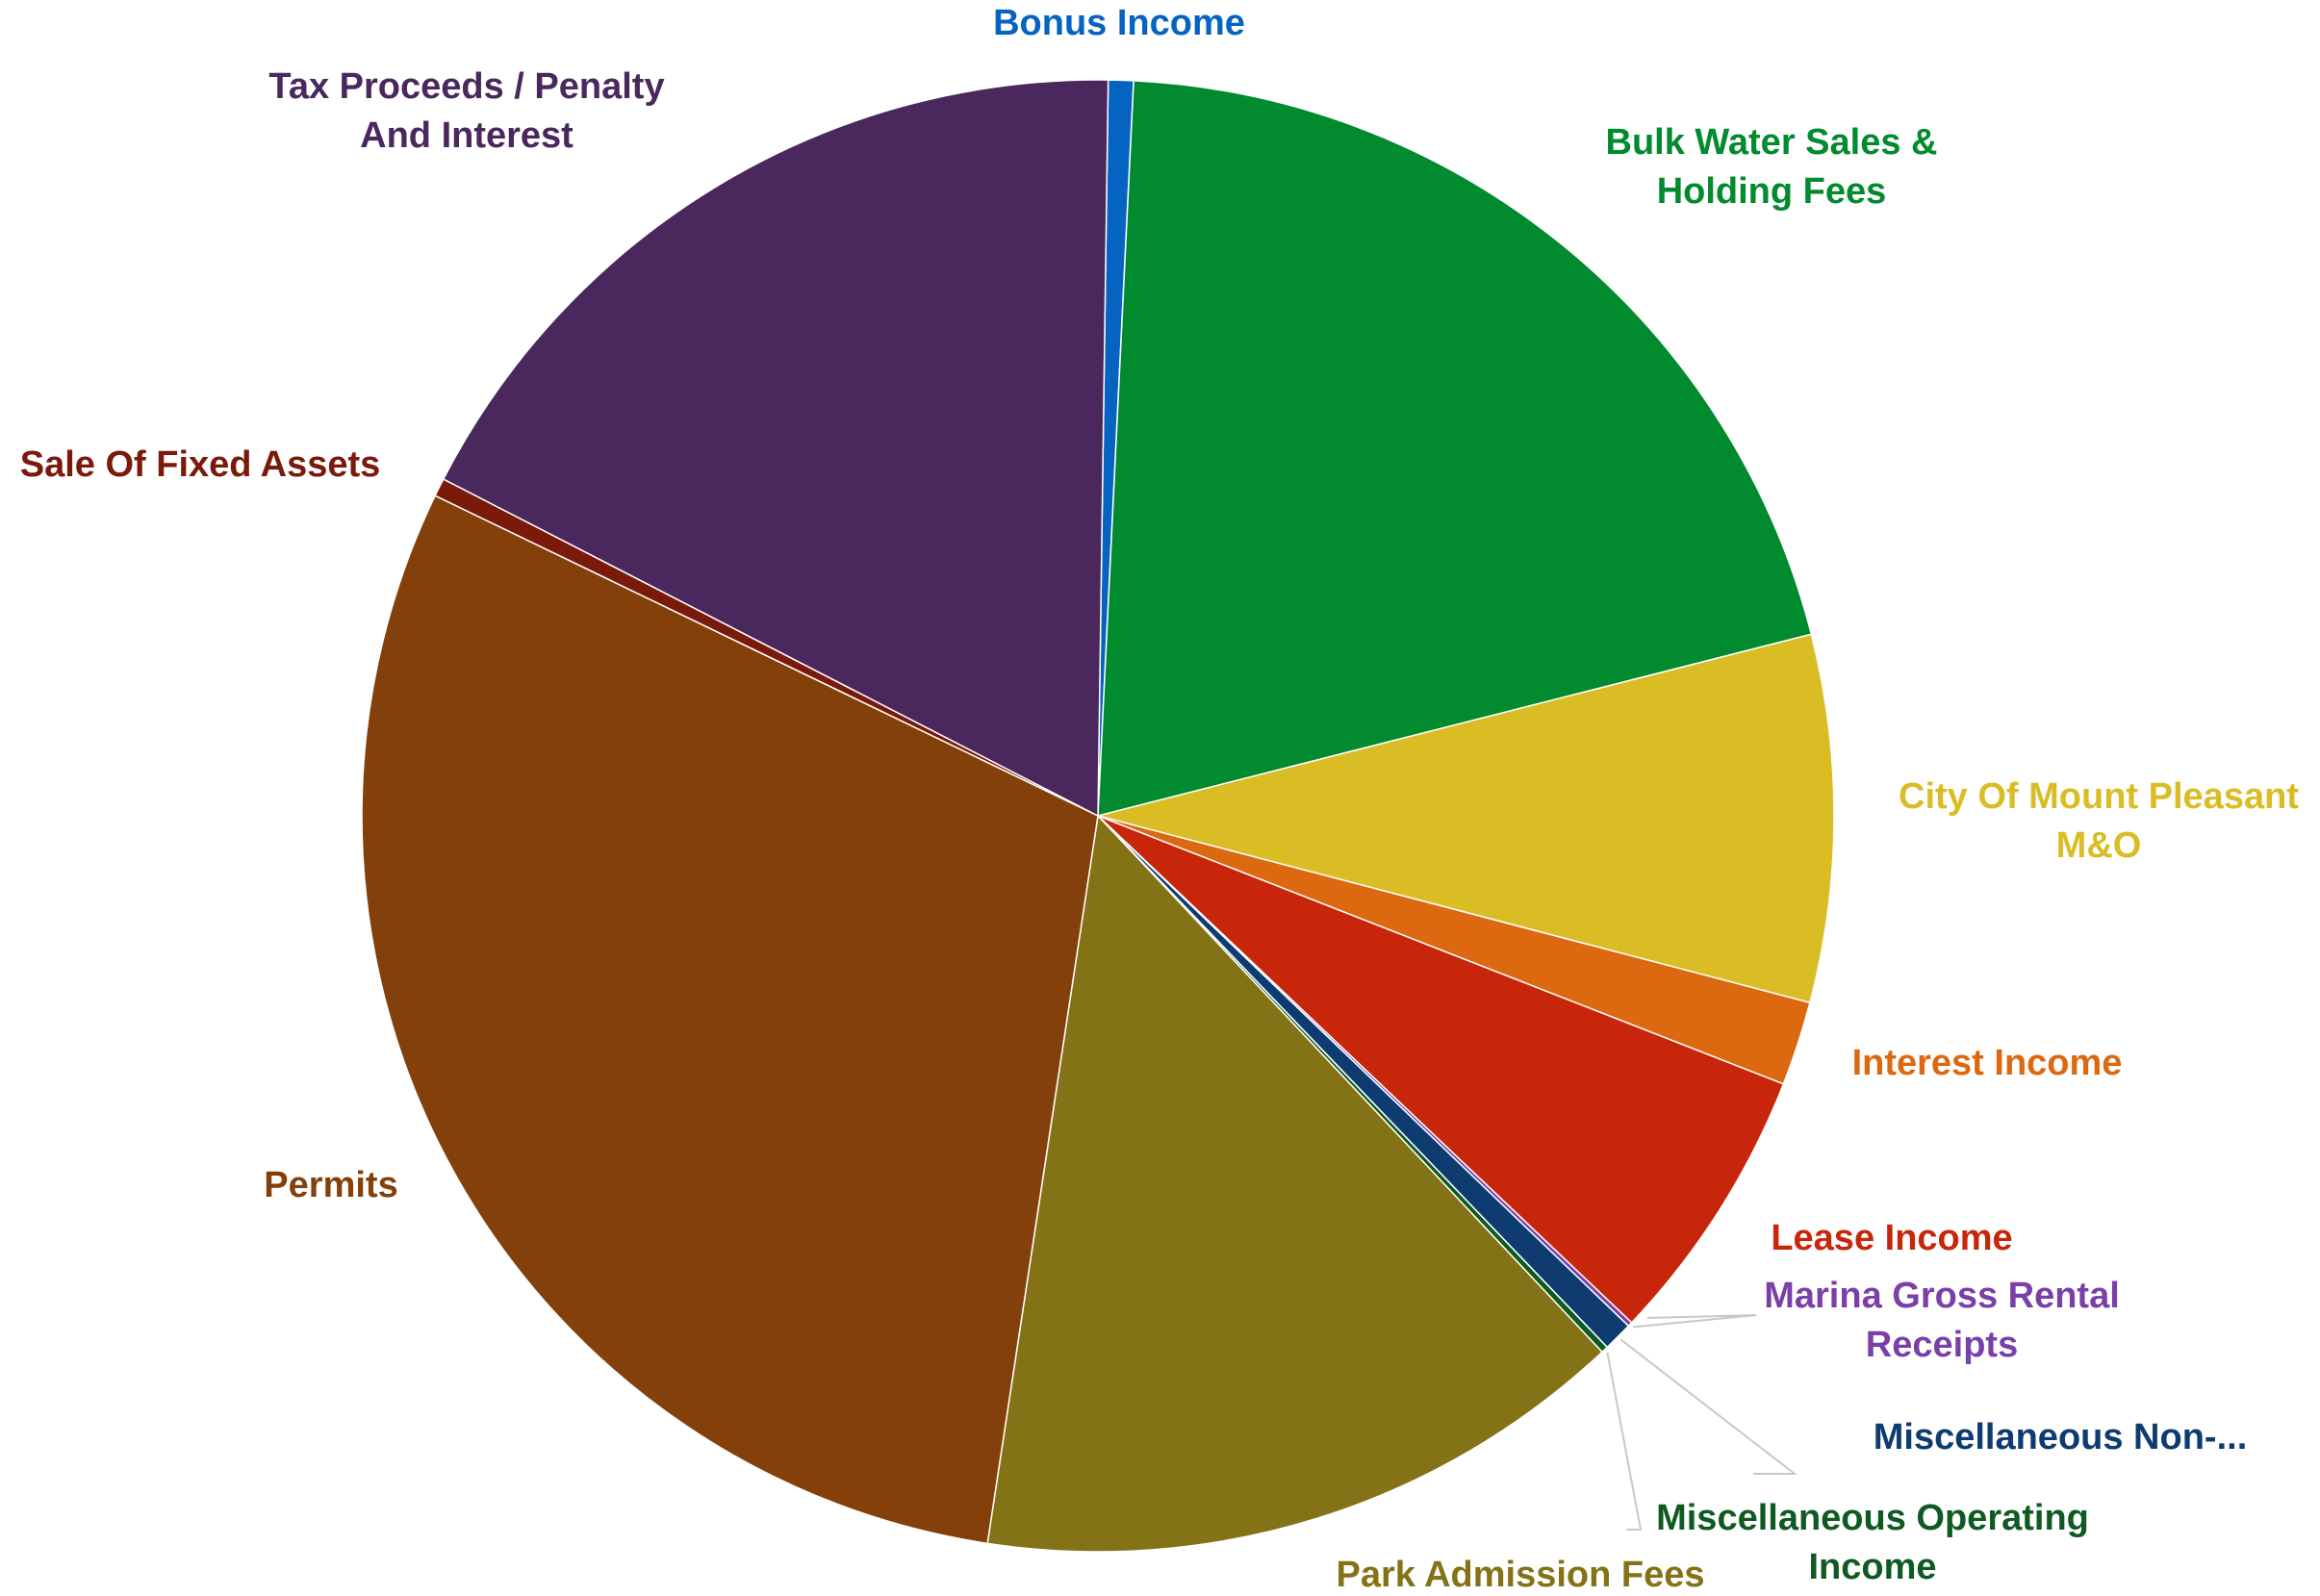  I want to click on slice-bulk-water-sales-holding-fees, so click(1455, 448).